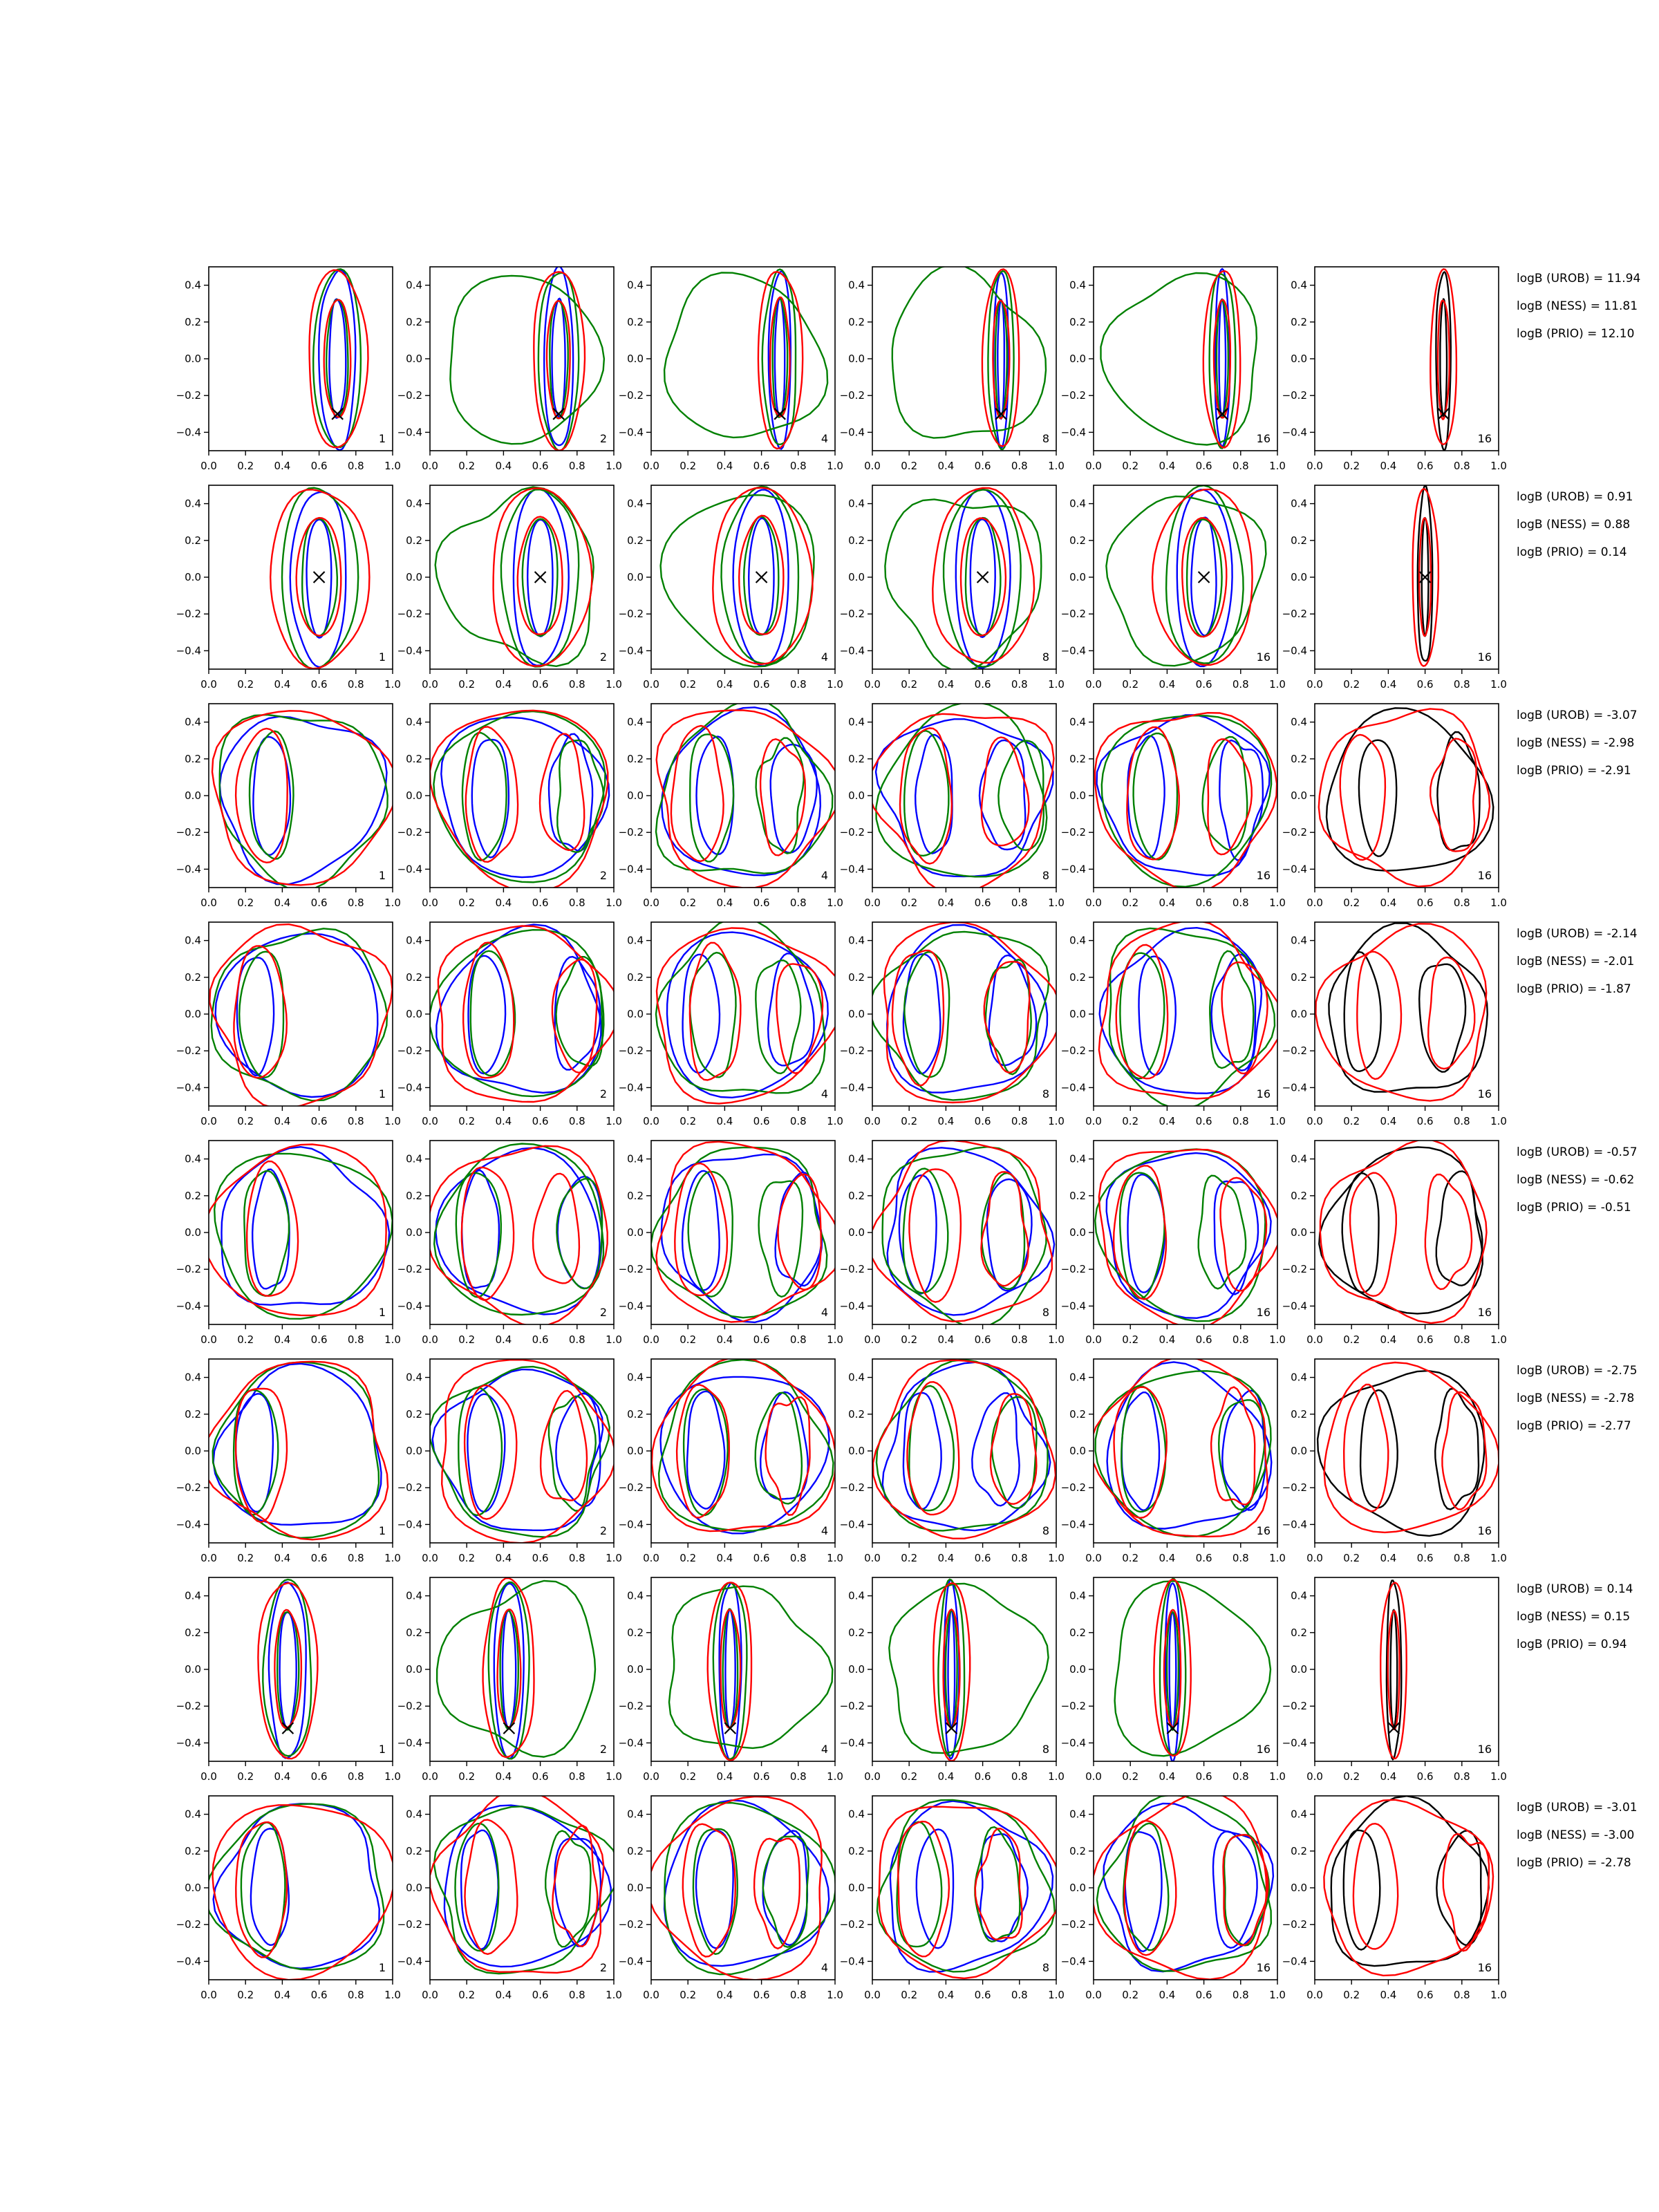  I want to click on panel-r8-c5: 0.0 0.2 0.4 0.6 0.8 1.0 0.4 0.2 0.0 −0.2 −0.4 16, so click(1173, 1898).